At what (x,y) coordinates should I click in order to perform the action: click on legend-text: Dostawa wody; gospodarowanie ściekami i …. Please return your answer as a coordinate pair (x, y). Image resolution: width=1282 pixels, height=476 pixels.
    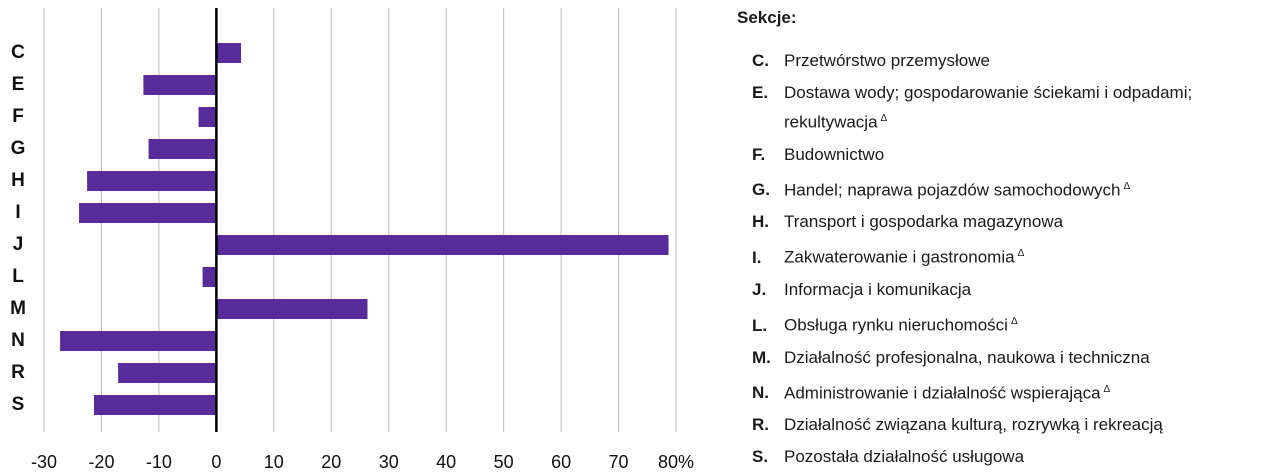
    Looking at the image, I should click on (988, 107).